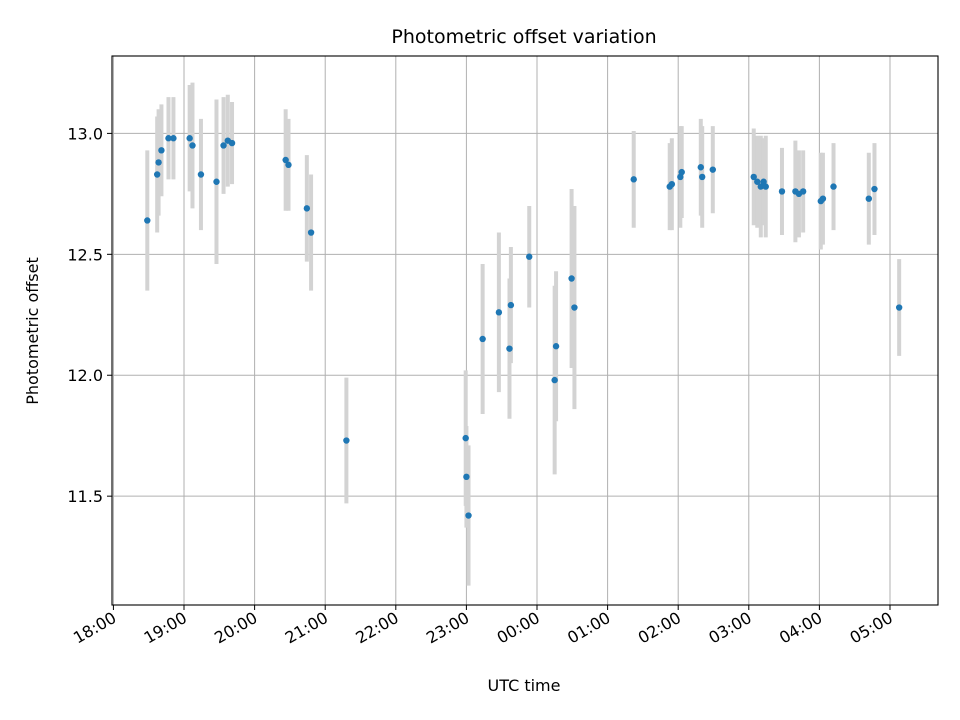 The height and width of the screenshot is (720, 960). I want to click on x-tick-label: 00:00, so click(518, 628).